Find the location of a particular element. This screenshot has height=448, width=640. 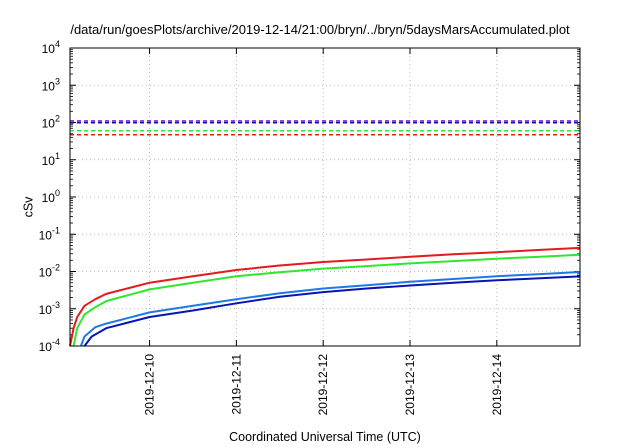

y-tick-label: 10⁰ is located at coordinates (51, 196).